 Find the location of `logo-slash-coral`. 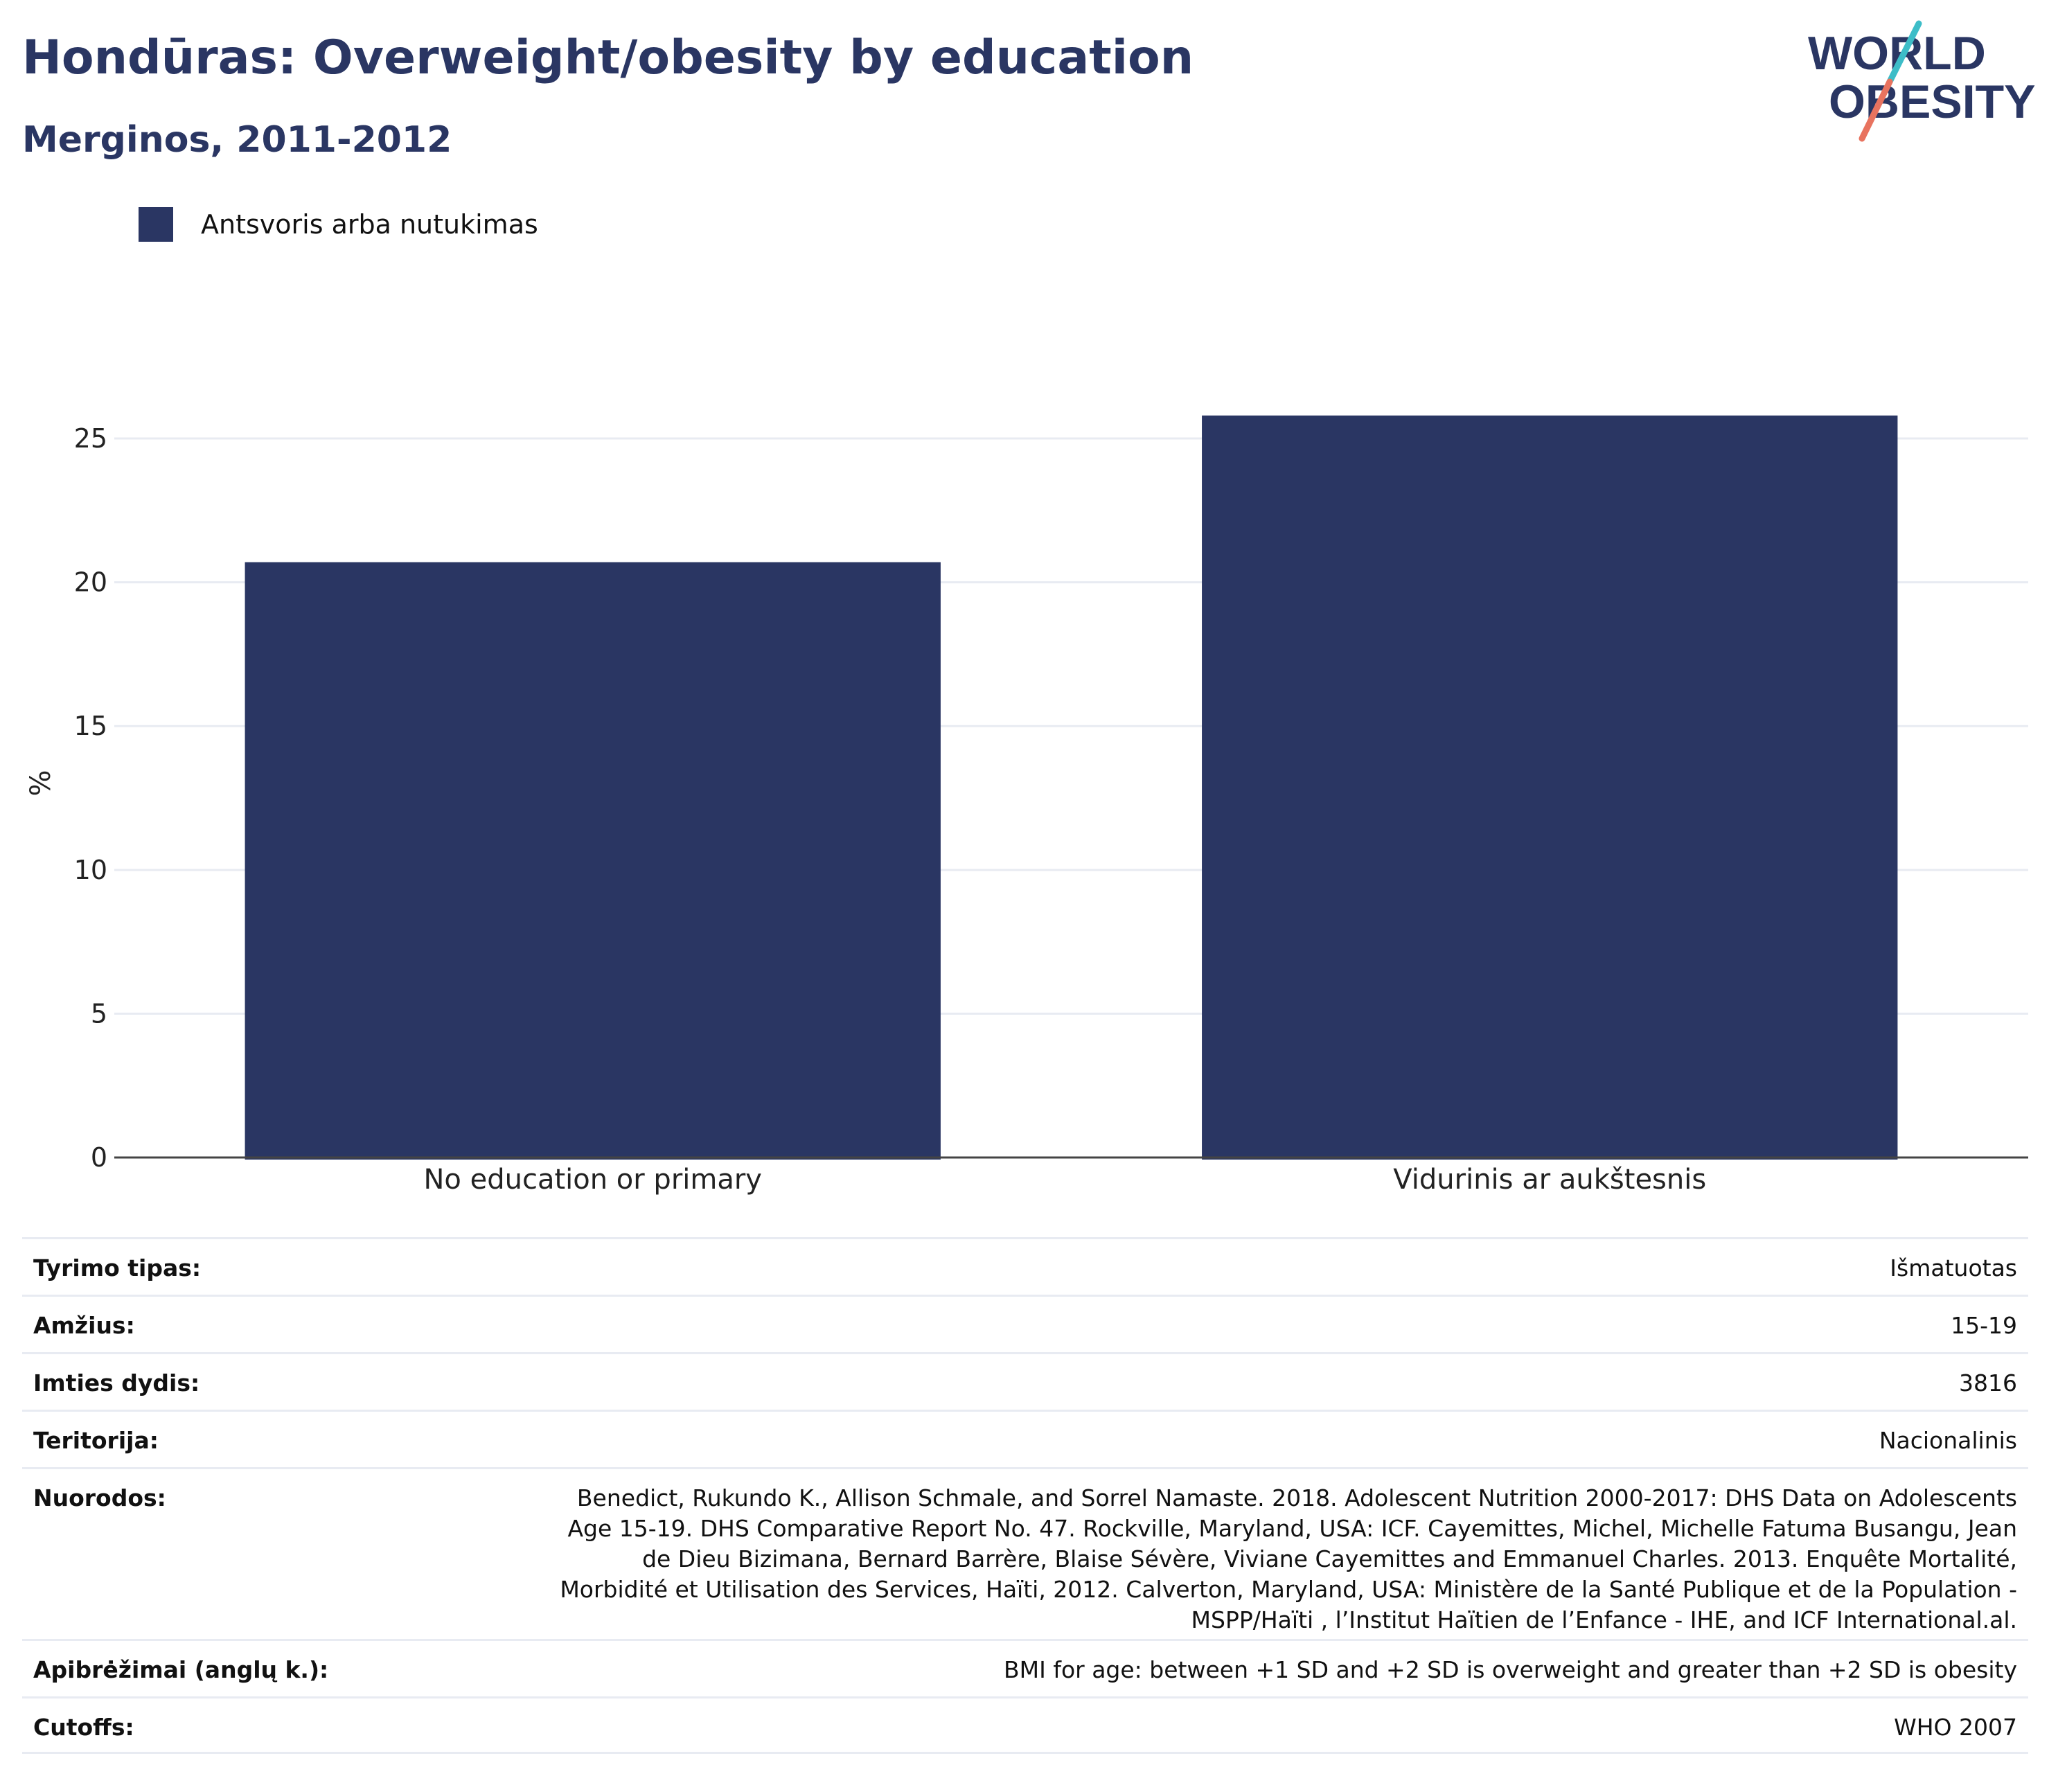

logo-slash-coral is located at coordinates (1876, 110).